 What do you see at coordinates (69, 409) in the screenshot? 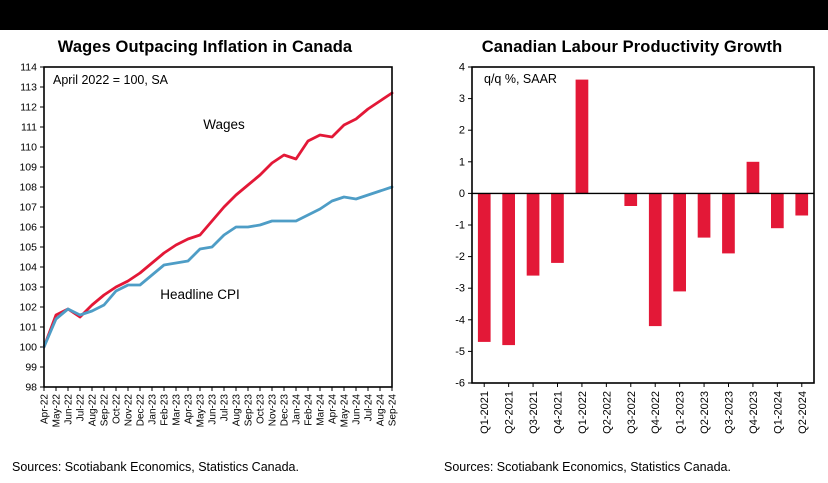
I see `svg-text: Jun-22` at bounding box center [69, 409].